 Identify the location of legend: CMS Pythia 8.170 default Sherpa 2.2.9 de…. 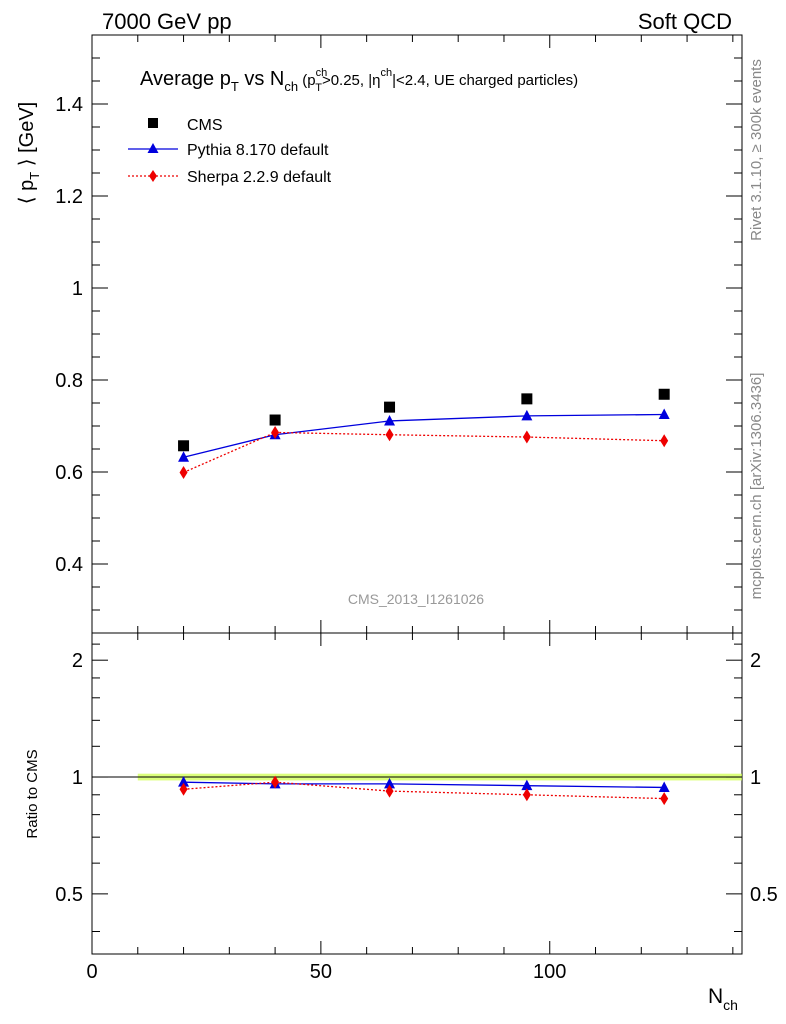
(230, 151).